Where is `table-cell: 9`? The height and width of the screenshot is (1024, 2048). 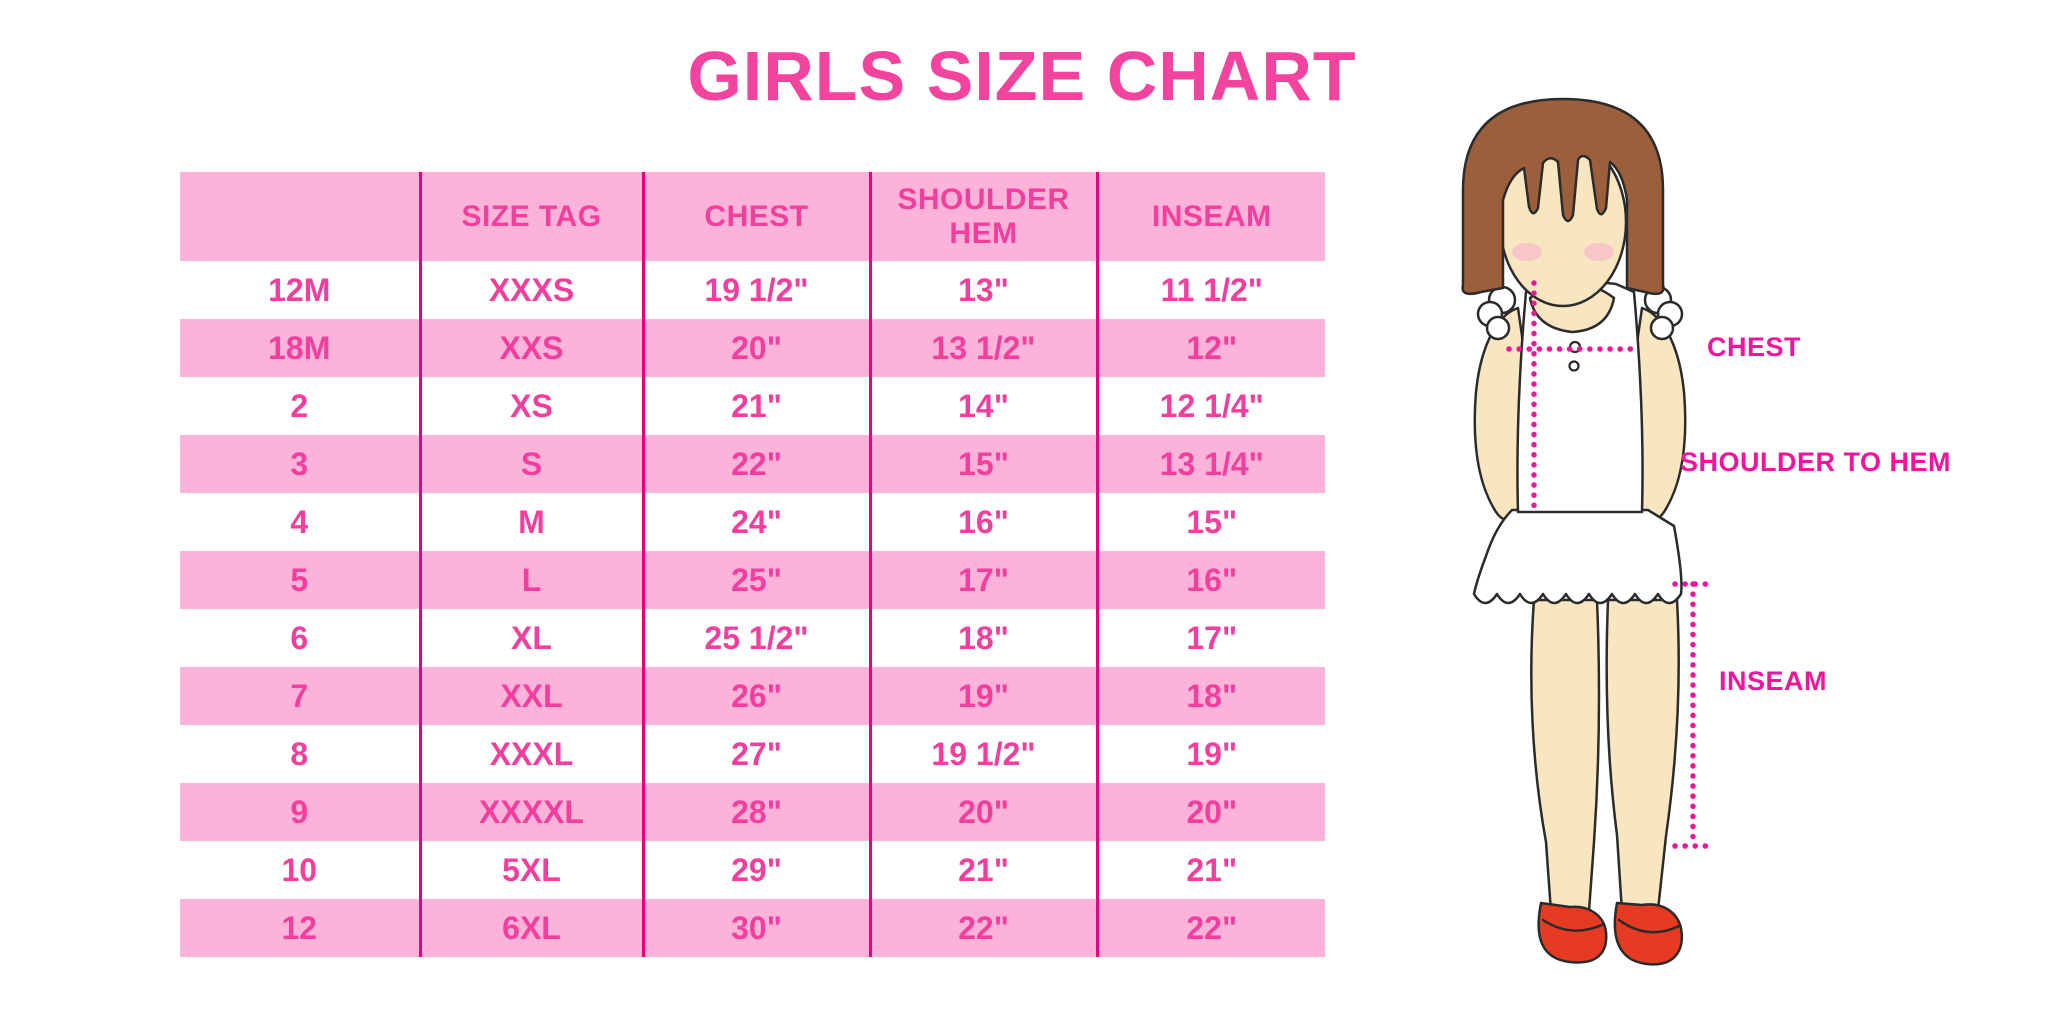
table-cell: 9 is located at coordinates (299, 811).